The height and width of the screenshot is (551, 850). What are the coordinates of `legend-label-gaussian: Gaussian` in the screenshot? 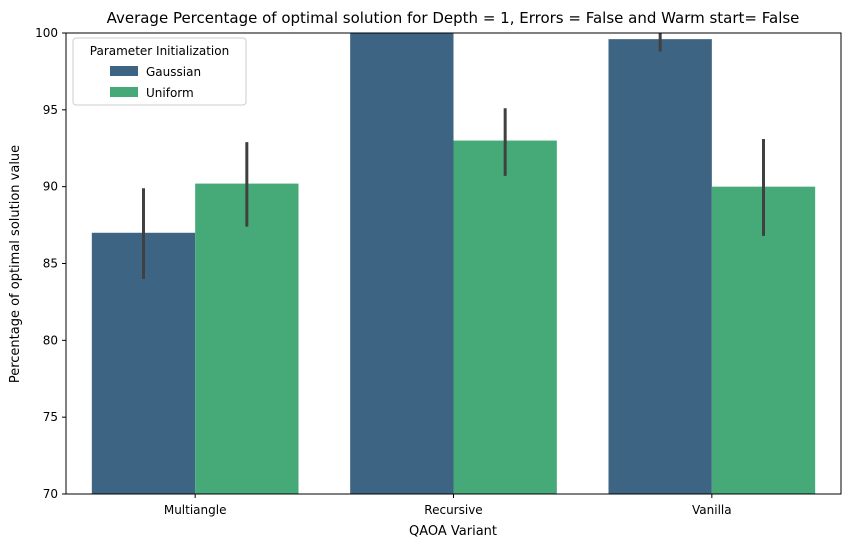 It's located at (173, 72).